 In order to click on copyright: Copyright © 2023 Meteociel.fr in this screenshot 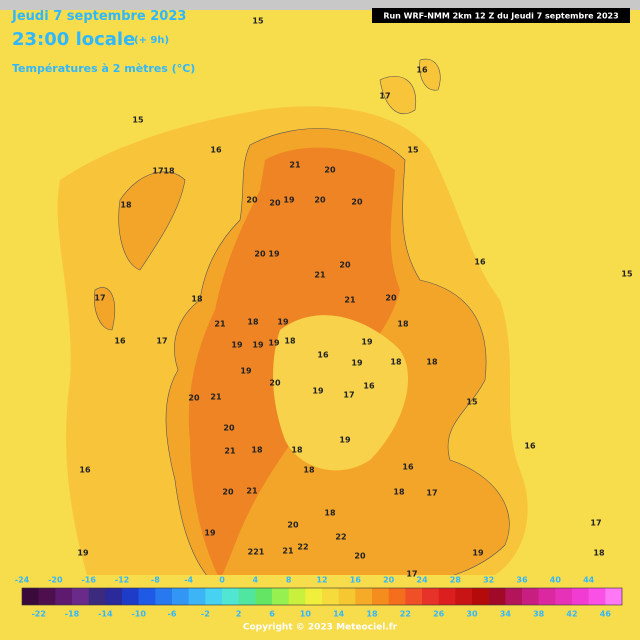, I will do `click(320, 628)`.